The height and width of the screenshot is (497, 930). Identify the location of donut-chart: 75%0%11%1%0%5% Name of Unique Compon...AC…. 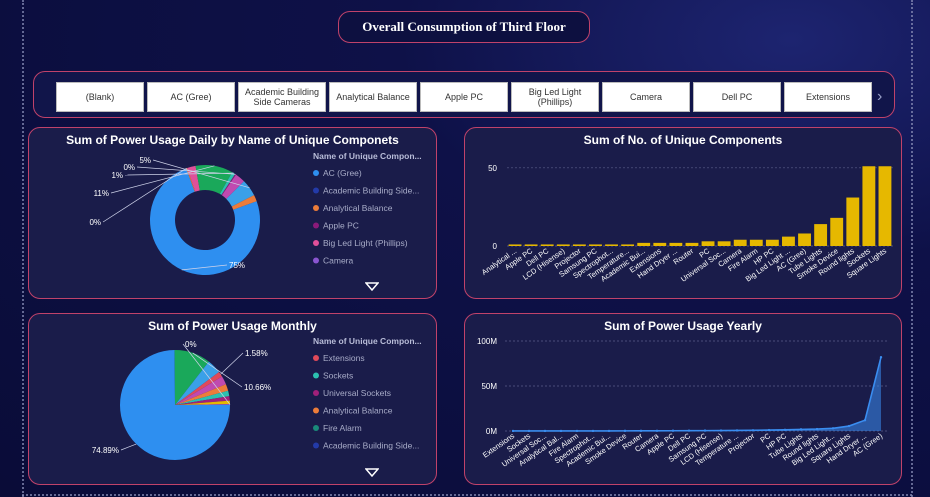
(255, 213).